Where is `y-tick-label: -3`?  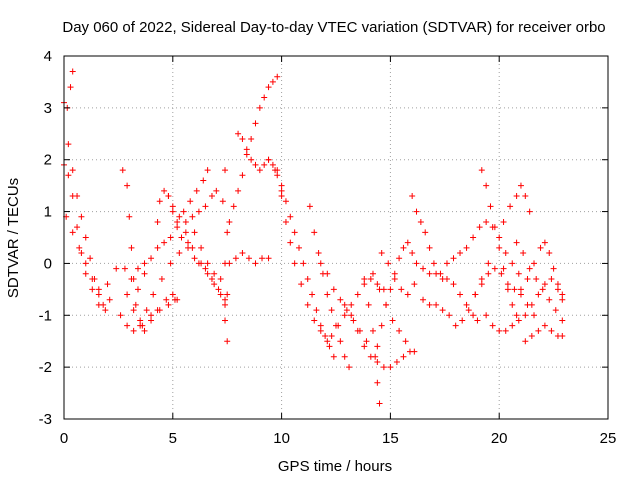
y-tick-label: -3 is located at coordinates (45, 419).